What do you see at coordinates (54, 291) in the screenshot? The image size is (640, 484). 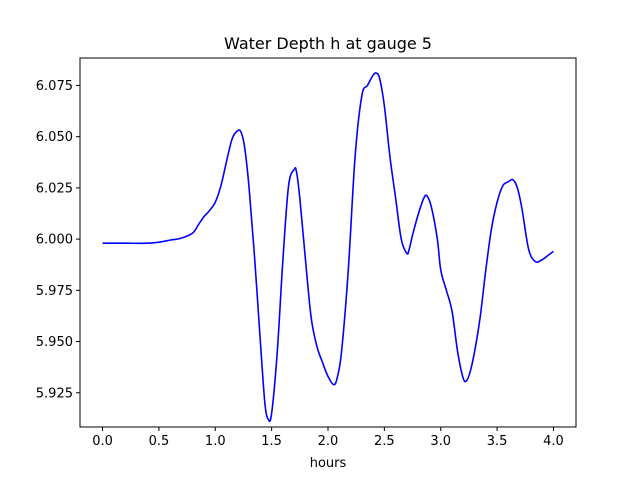 I see `y-tick-label: 5.975` at bounding box center [54, 291].